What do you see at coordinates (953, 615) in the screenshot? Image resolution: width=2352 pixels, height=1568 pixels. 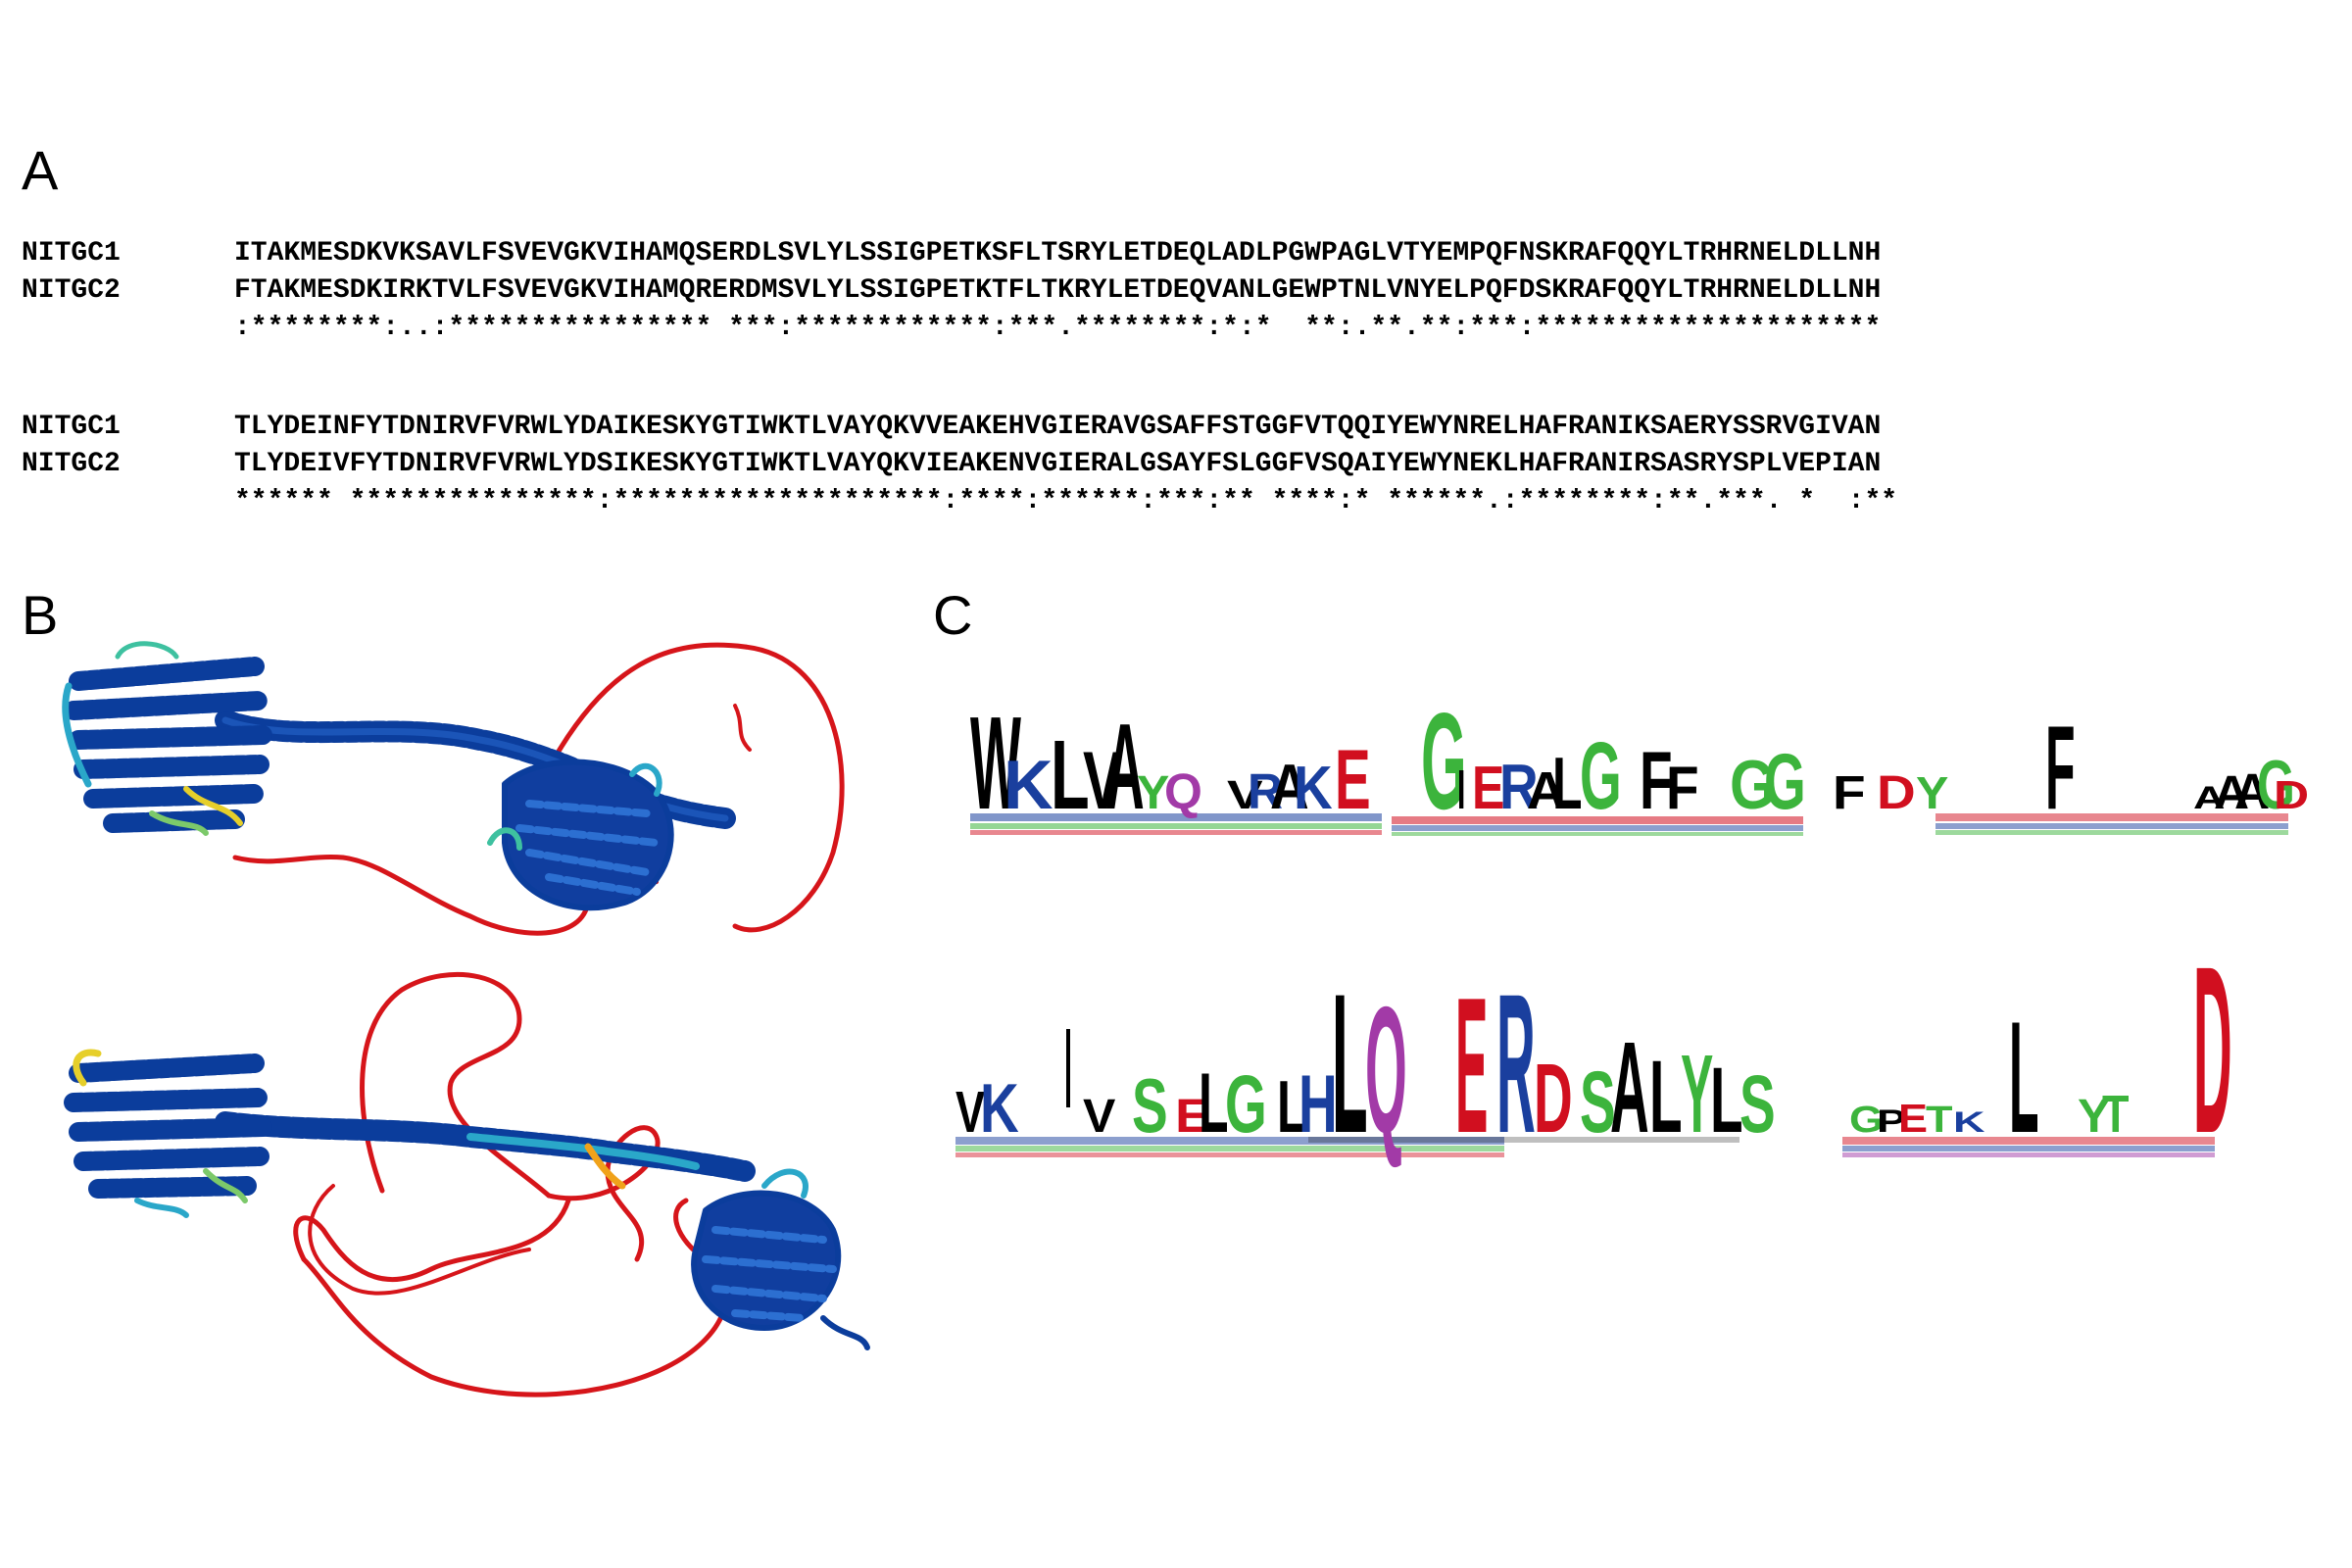 I see `panel-label-c: C` at bounding box center [953, 615].